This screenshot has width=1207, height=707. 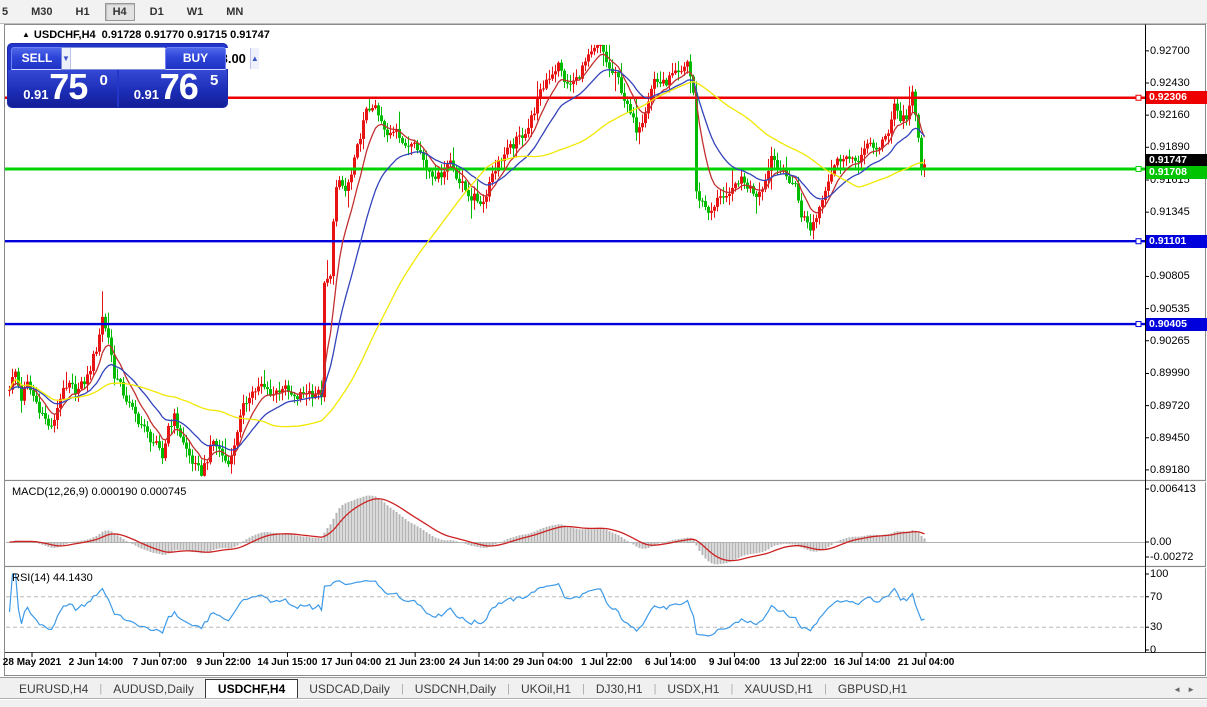 I want to click on volume-increase-button: ▲, so click(x=254, y=58).